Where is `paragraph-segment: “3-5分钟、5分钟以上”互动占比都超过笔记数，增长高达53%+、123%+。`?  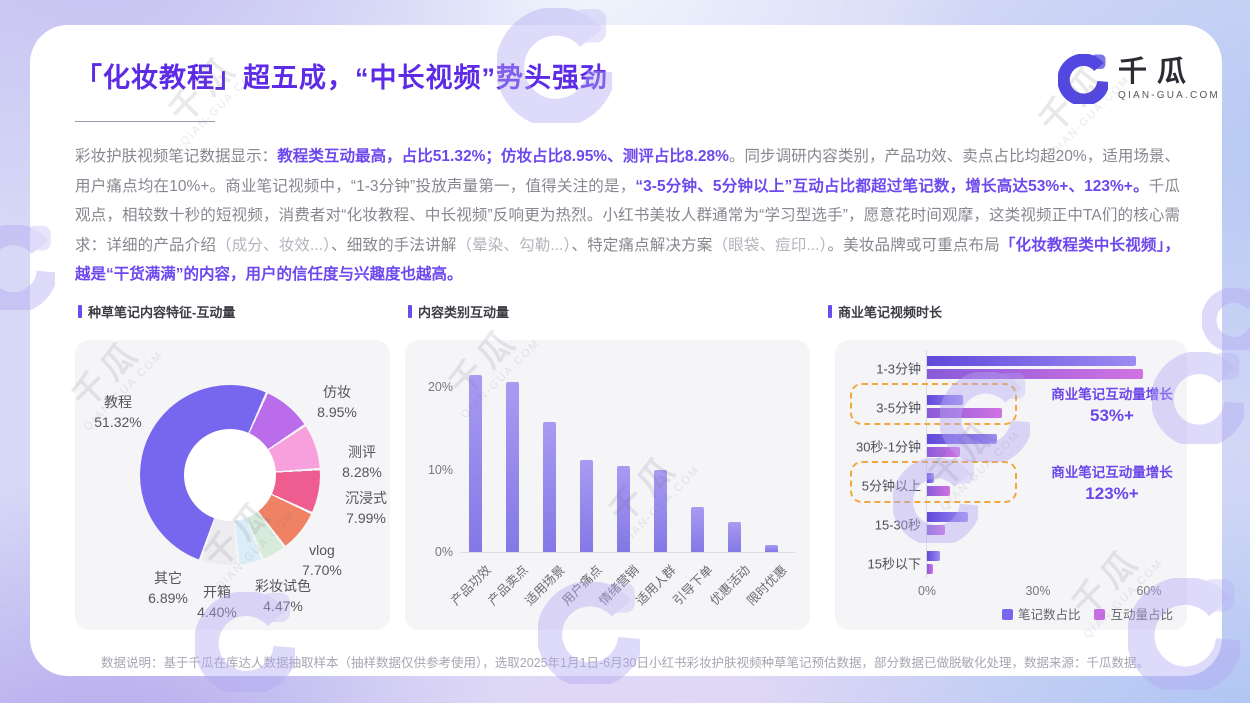
paragraph-segment: “3-5分钟、5分钟以上”互动占比都超过笔记数，增长高达53%+、123%+。 is located at coordinates (892, 186).